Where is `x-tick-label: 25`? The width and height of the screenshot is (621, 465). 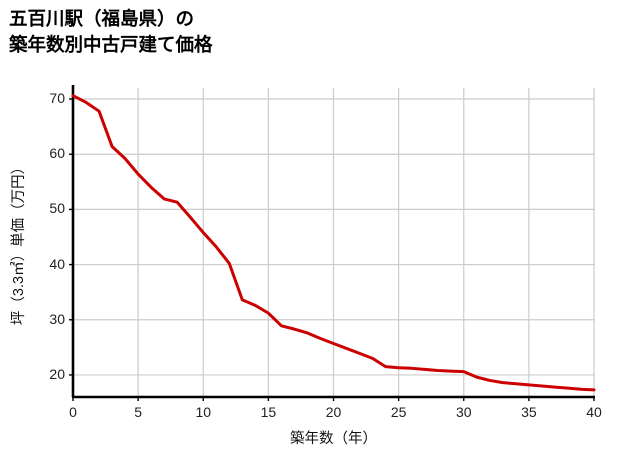 x-tick-label: 25 is located at coordinates (398, 412).